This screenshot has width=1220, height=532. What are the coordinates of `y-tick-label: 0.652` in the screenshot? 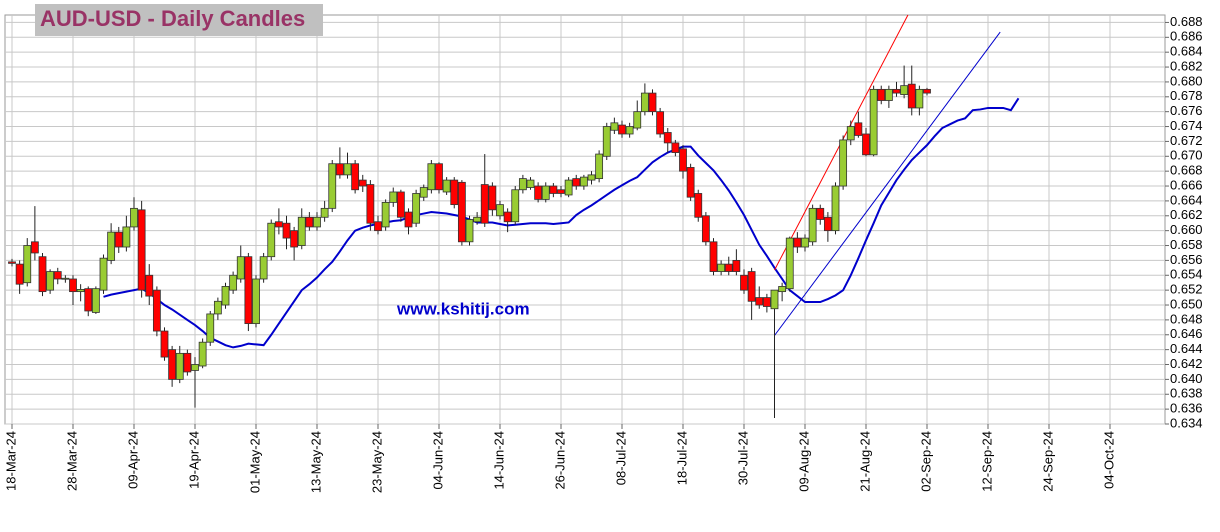 It's located at (1186, 289).